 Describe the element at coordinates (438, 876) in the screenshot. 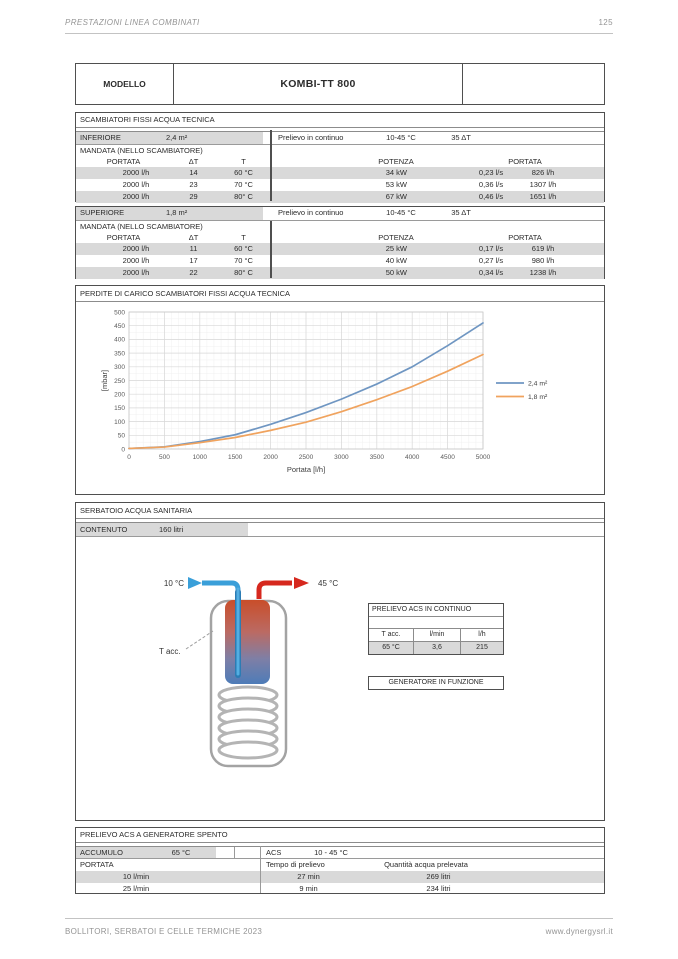

I see `cell-quantita: 269 litri` at that location.